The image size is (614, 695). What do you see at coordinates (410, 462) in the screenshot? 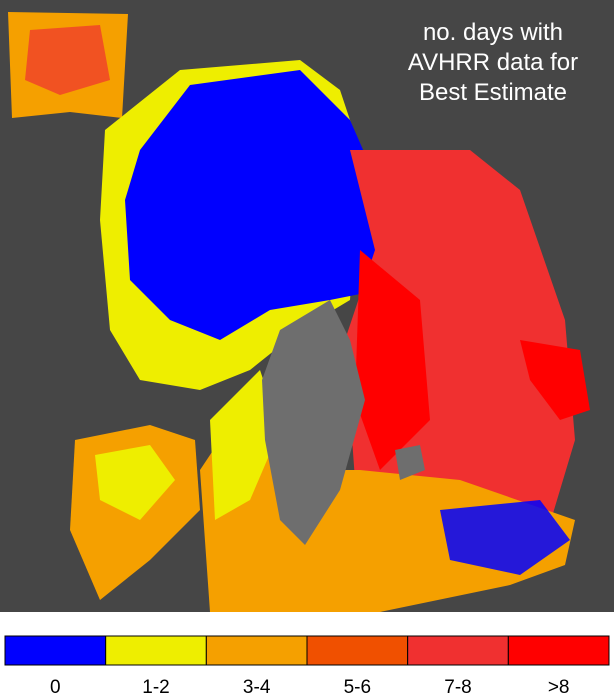
I see `iceland` at bounding box center [410, 462].